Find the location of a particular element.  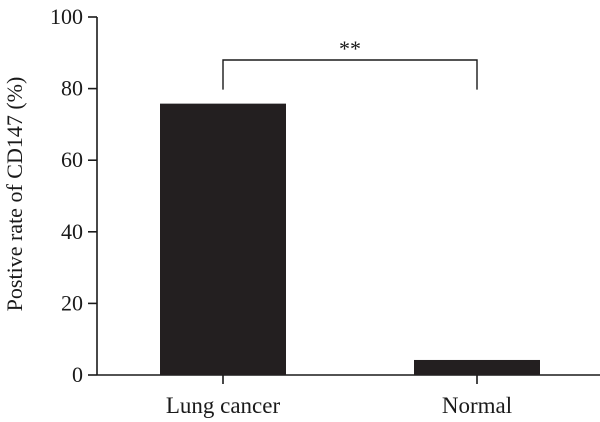

y-tick-label: 100 is located at coordinates (66, 16).